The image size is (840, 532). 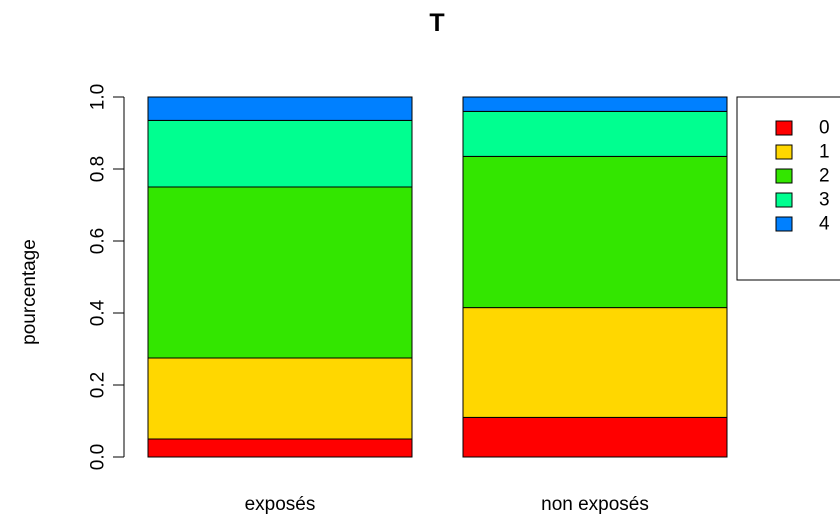 What do you see at coordinates (447, 504) in the screenshot?
I see `x-axis-labels: exposés non exposés` at bounding box center [447, 504].